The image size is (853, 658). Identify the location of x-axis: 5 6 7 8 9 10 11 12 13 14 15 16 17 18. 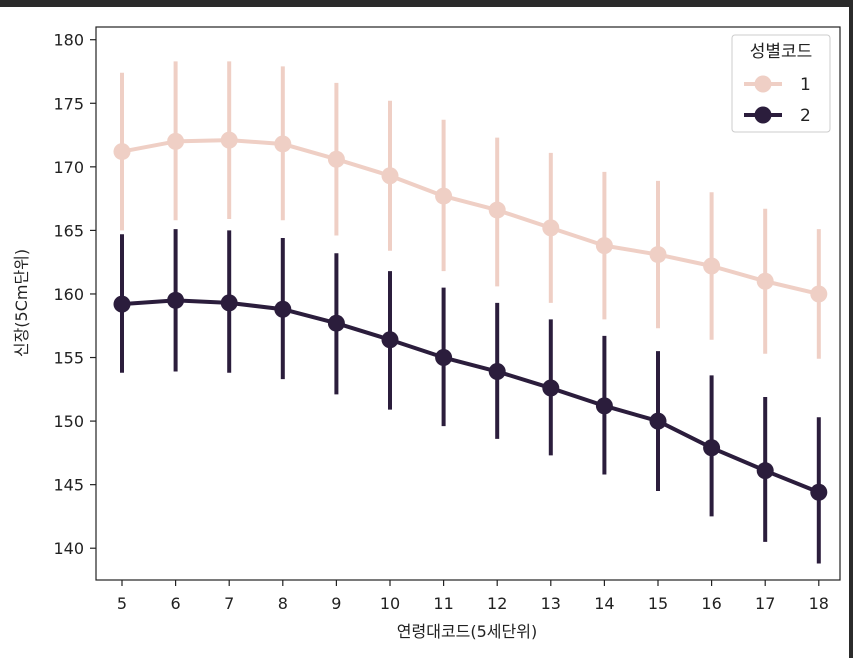
(473, 596).